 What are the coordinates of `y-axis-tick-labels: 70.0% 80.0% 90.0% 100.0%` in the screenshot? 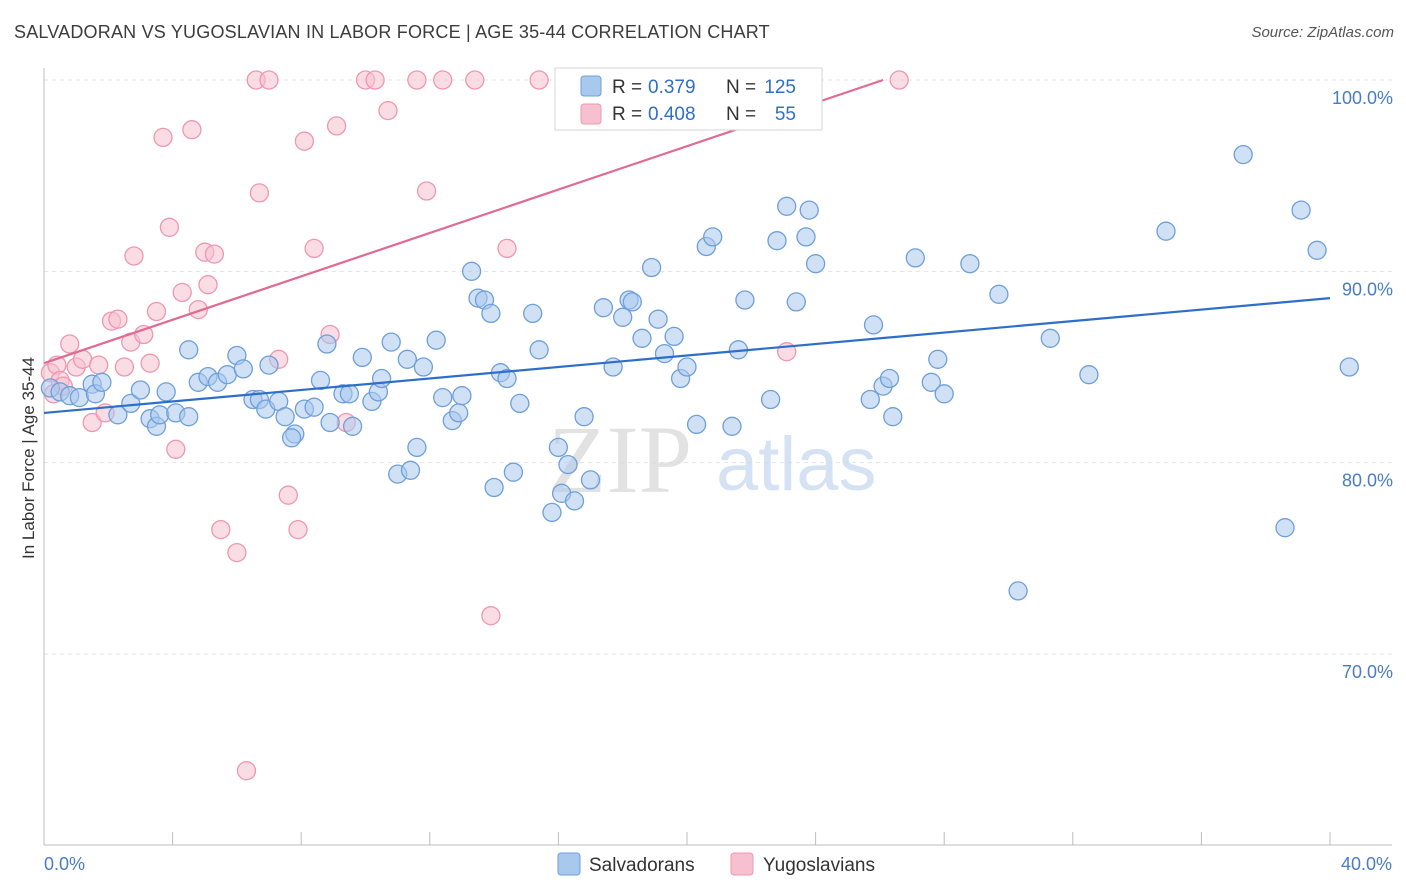 It's located at (1362, 385).